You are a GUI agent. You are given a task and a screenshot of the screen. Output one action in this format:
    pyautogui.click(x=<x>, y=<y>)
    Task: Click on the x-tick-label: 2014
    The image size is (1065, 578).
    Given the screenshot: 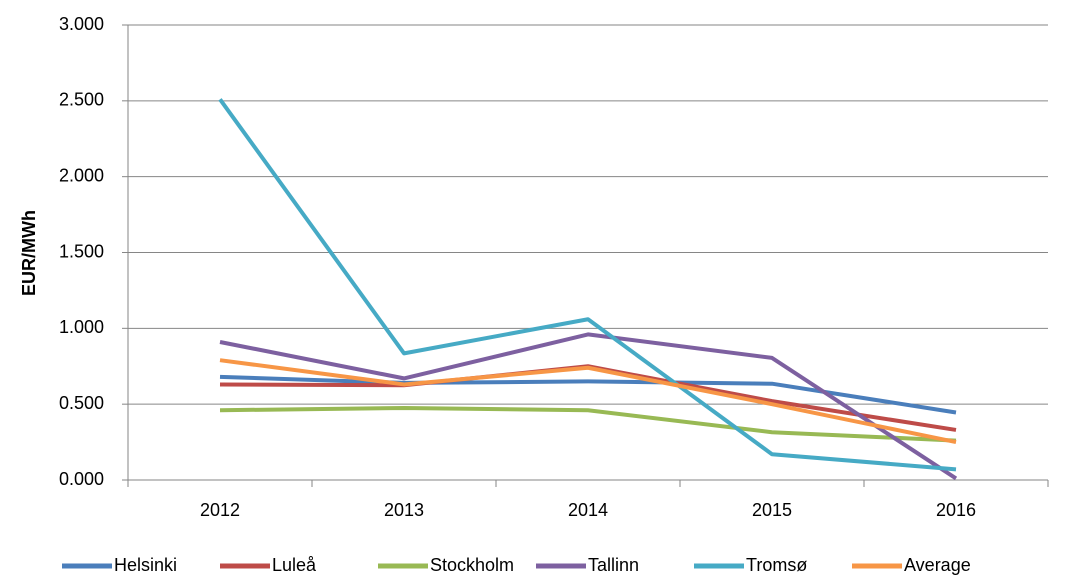 What is the action you would take?
    pyautogui.click(x=588, y=510)
    